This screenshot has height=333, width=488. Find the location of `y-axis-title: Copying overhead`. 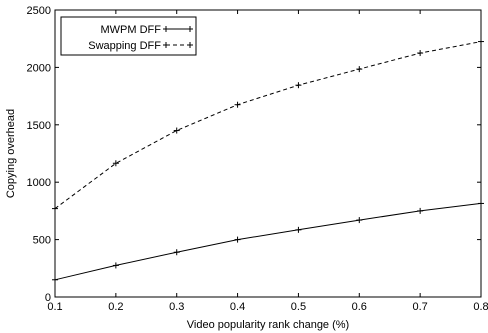

y-axis-title: Copying overhead is located at coordinates (11, 153).